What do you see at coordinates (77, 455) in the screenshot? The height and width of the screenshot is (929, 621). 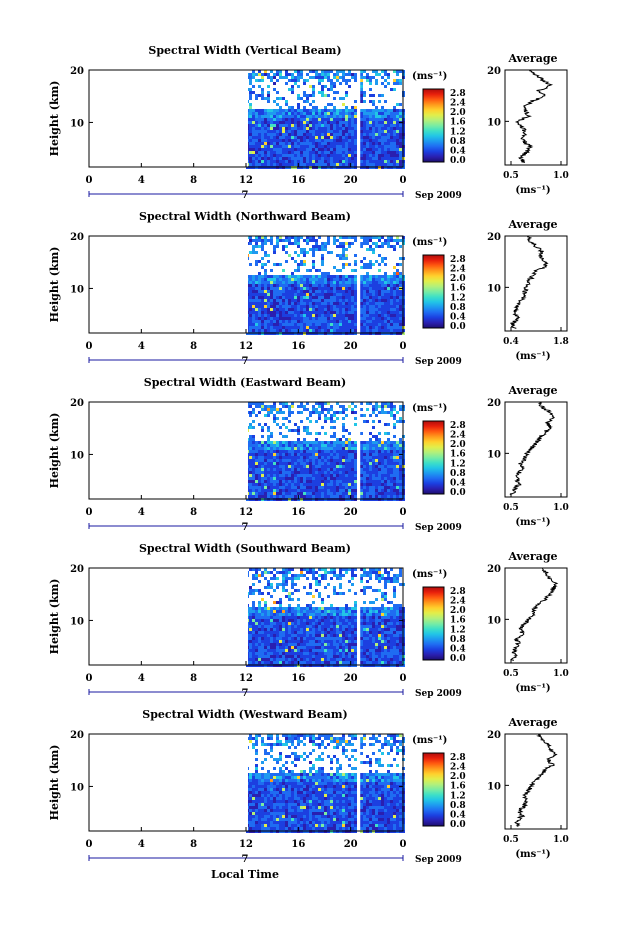 I see `y-tick-label: 10` at bounding box center [77, 455].